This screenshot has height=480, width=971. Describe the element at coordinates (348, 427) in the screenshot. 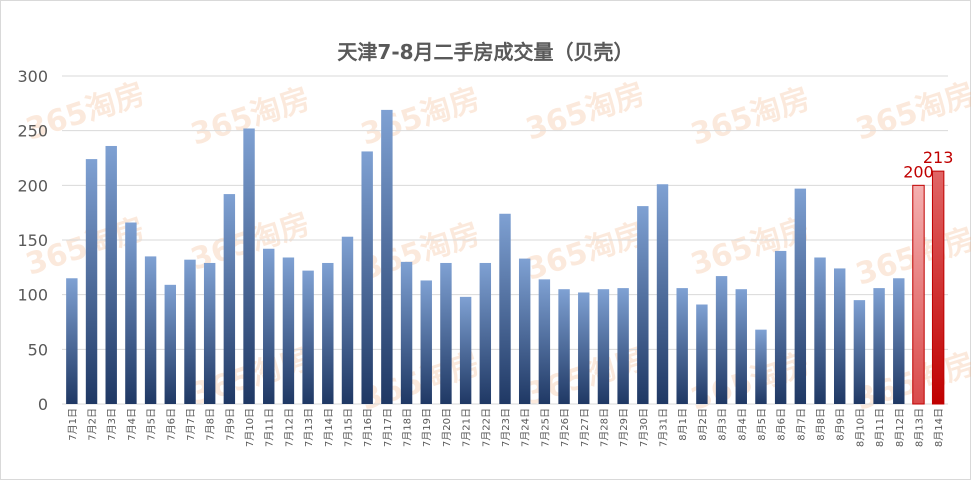

I see `x-tick-label: 7月15日` at that location.